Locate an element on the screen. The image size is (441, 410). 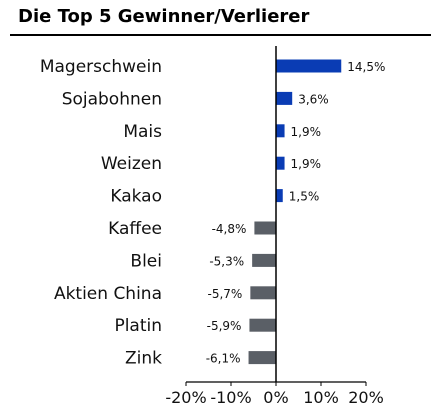
data-label: -6,1% is located at coordinates (223, 359).